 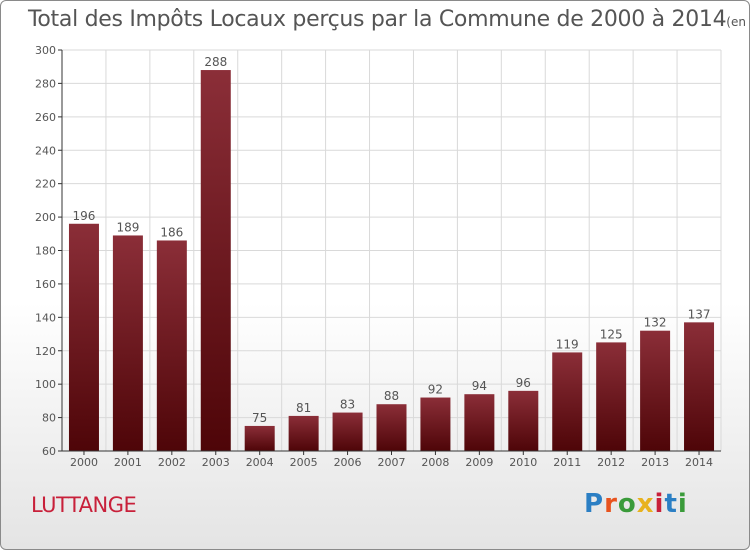 What do you see at coordinates (479, 422) in the screenshot?
I see `bar-2009` at bounding box center [479, 422].